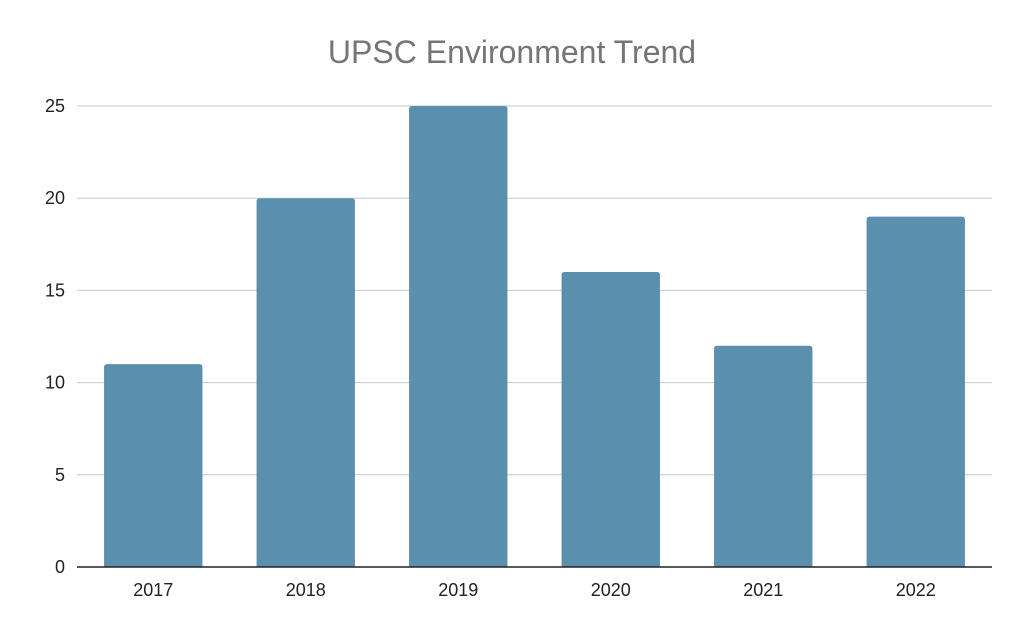  What do you see at coordinates (458, 590) in the screenshot?
I see `x-tick-label: 2019` at bounding box center [458, 590].